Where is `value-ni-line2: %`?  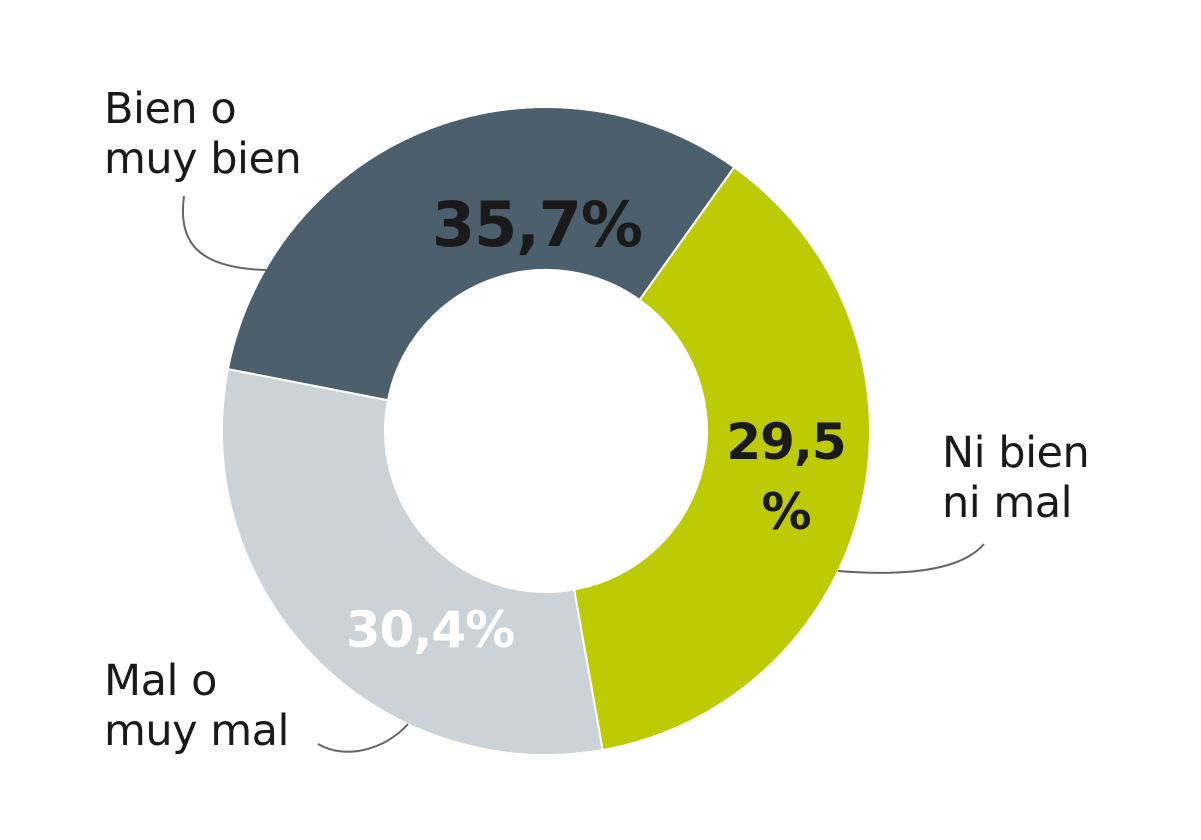
value-ni-line2: % is located at coordinates (786, 512).